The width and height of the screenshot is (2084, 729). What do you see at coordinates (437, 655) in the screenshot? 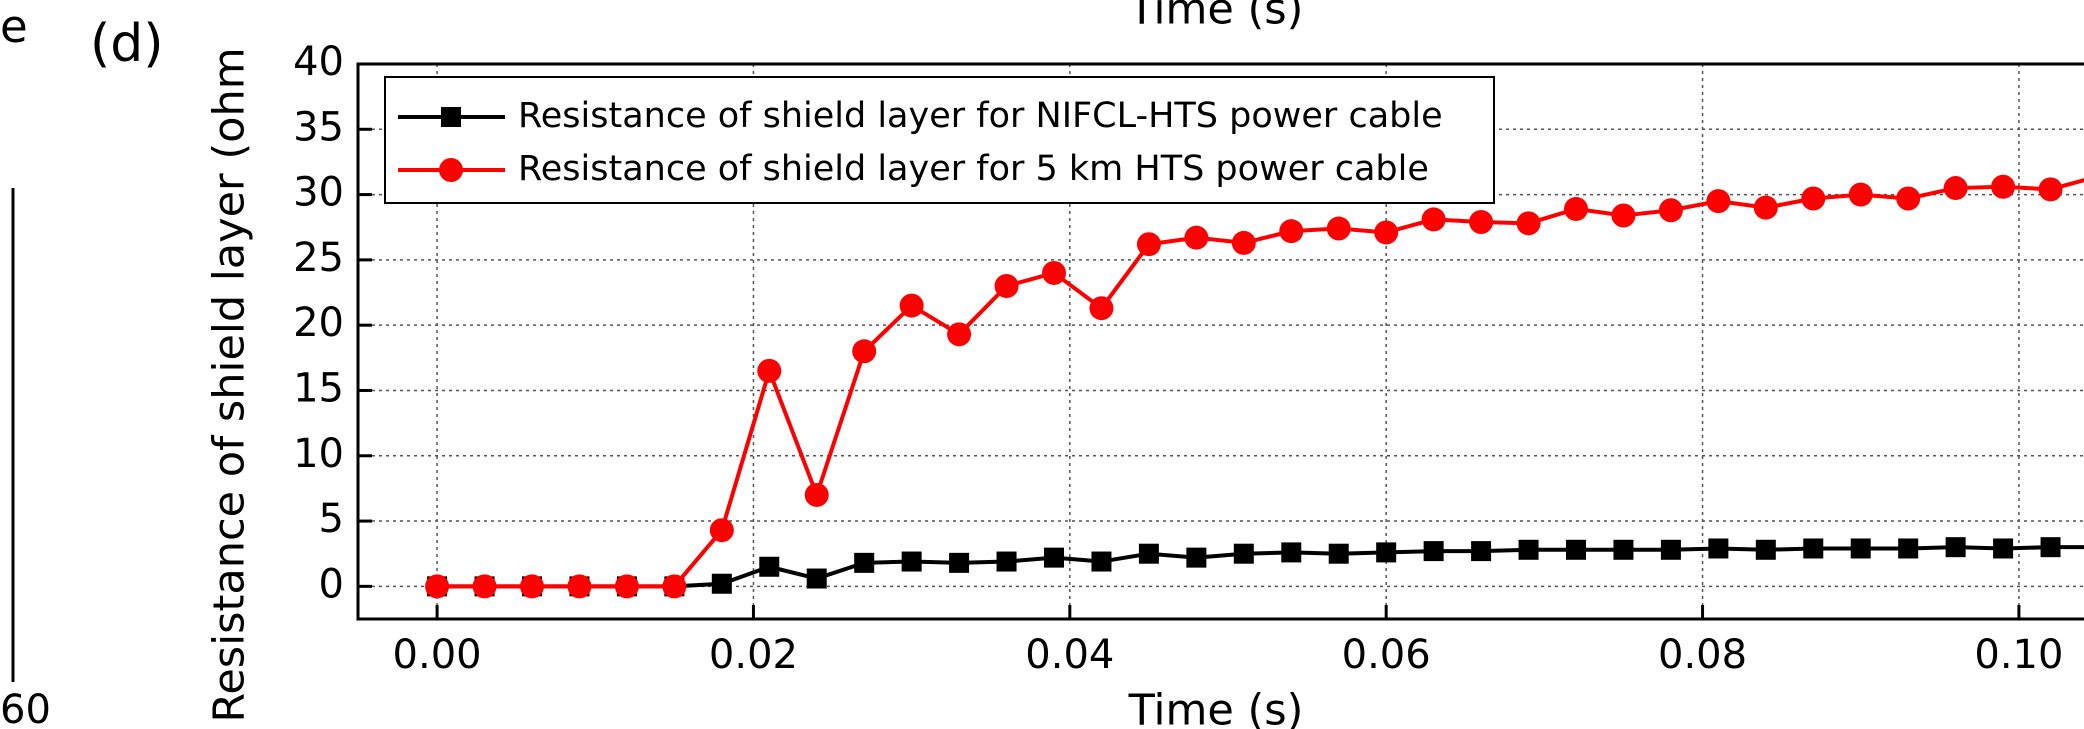
I see `x-tick-label: 0.00` at bounding box center [437, 655].